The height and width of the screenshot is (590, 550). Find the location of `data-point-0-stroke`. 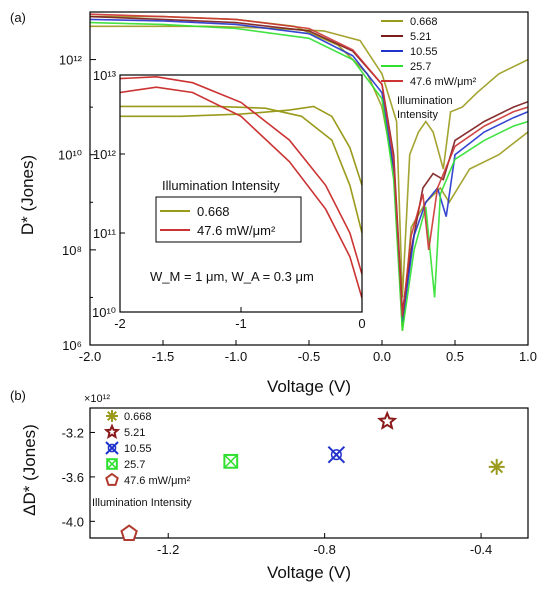

data-point-0-stroke is located at coordinates (497, 467).